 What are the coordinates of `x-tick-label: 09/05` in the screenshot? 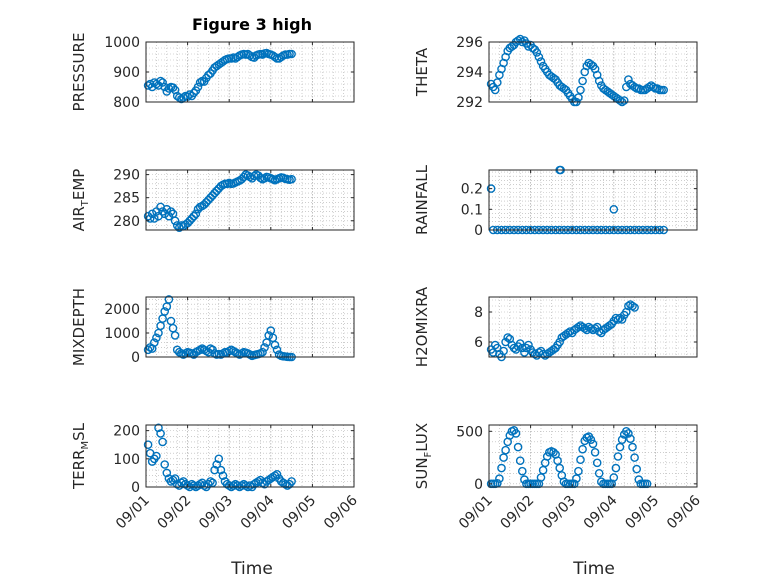 It's located at (642, 513).